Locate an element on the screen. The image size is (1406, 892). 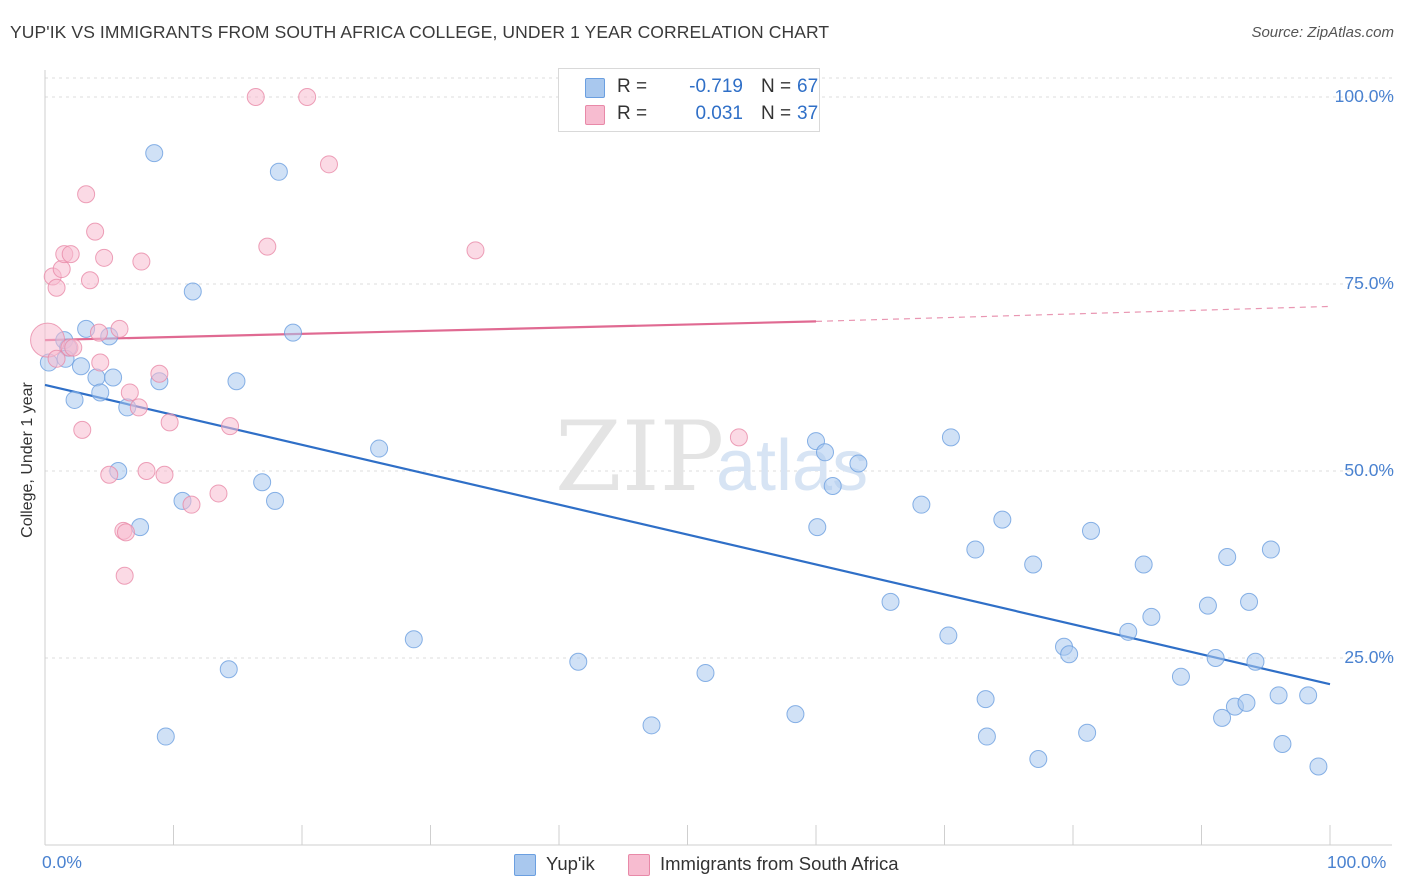
y-tick-label: 75.0% is located at coordinates (1369, 283).